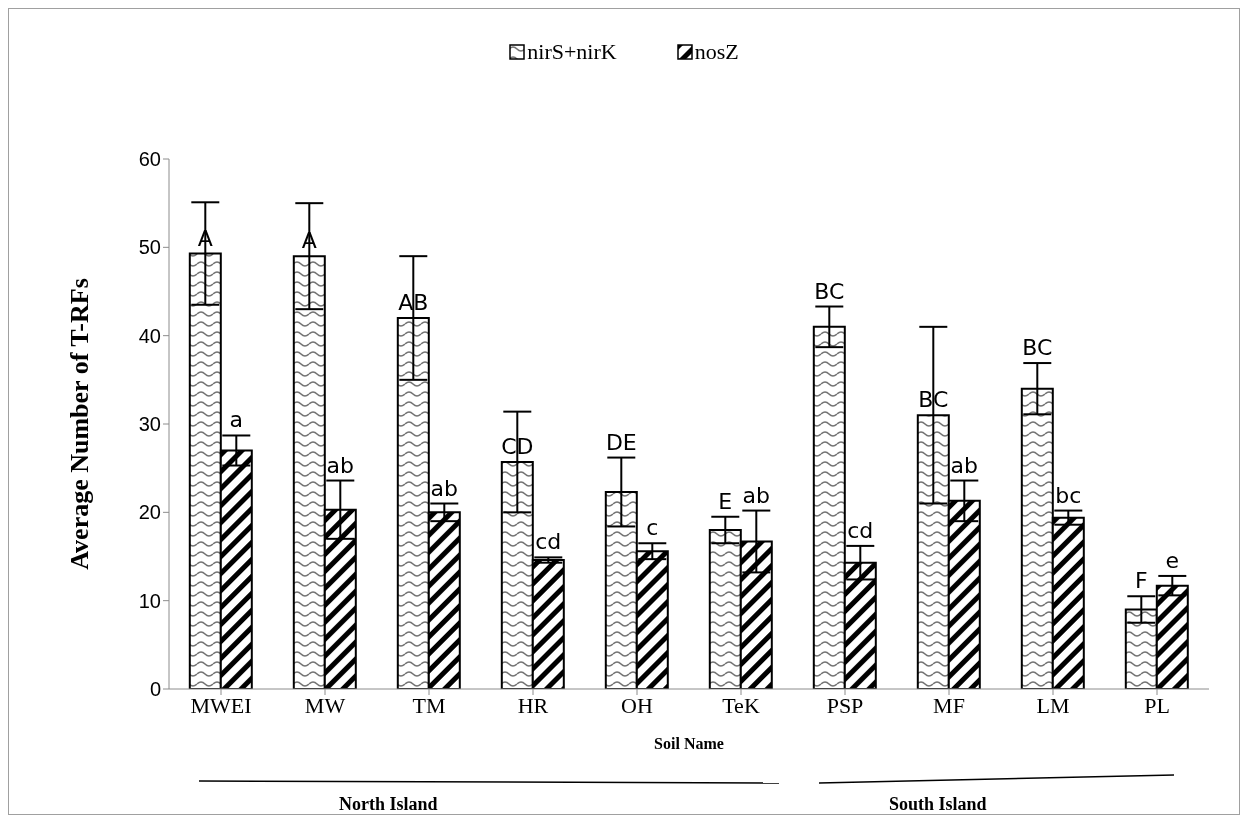 This screenshot has height=823, width=1248. What do you see at coordinates (149, 424) in the screenshot?
I see `y-tick-label: 30` at bounding box center [149, 424].